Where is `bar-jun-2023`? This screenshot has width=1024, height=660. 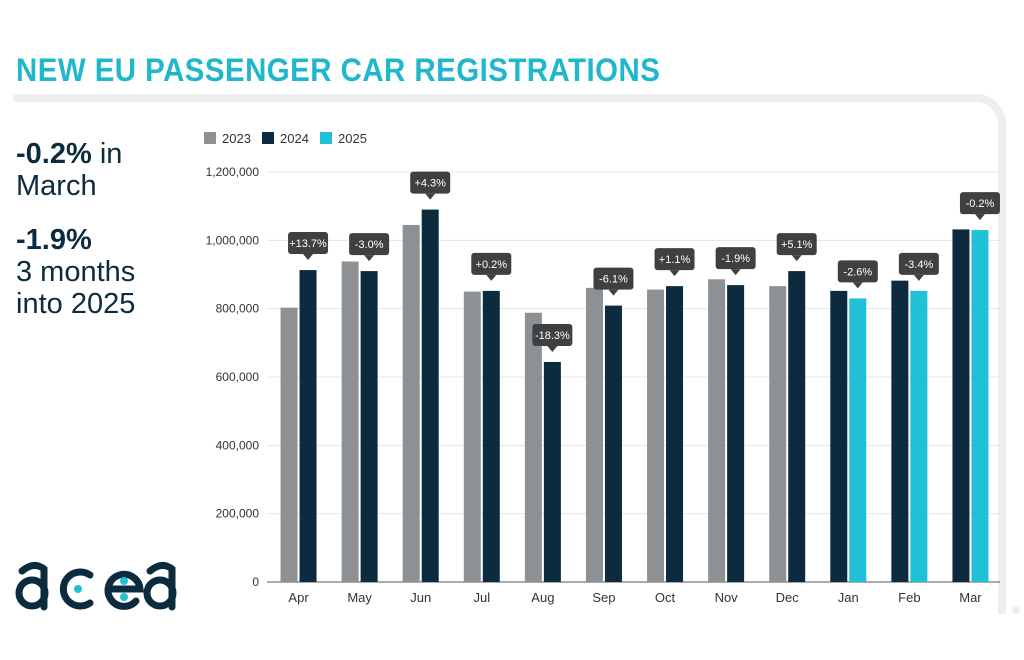
bar-jun-2023 is located at coordinates (411, 403).